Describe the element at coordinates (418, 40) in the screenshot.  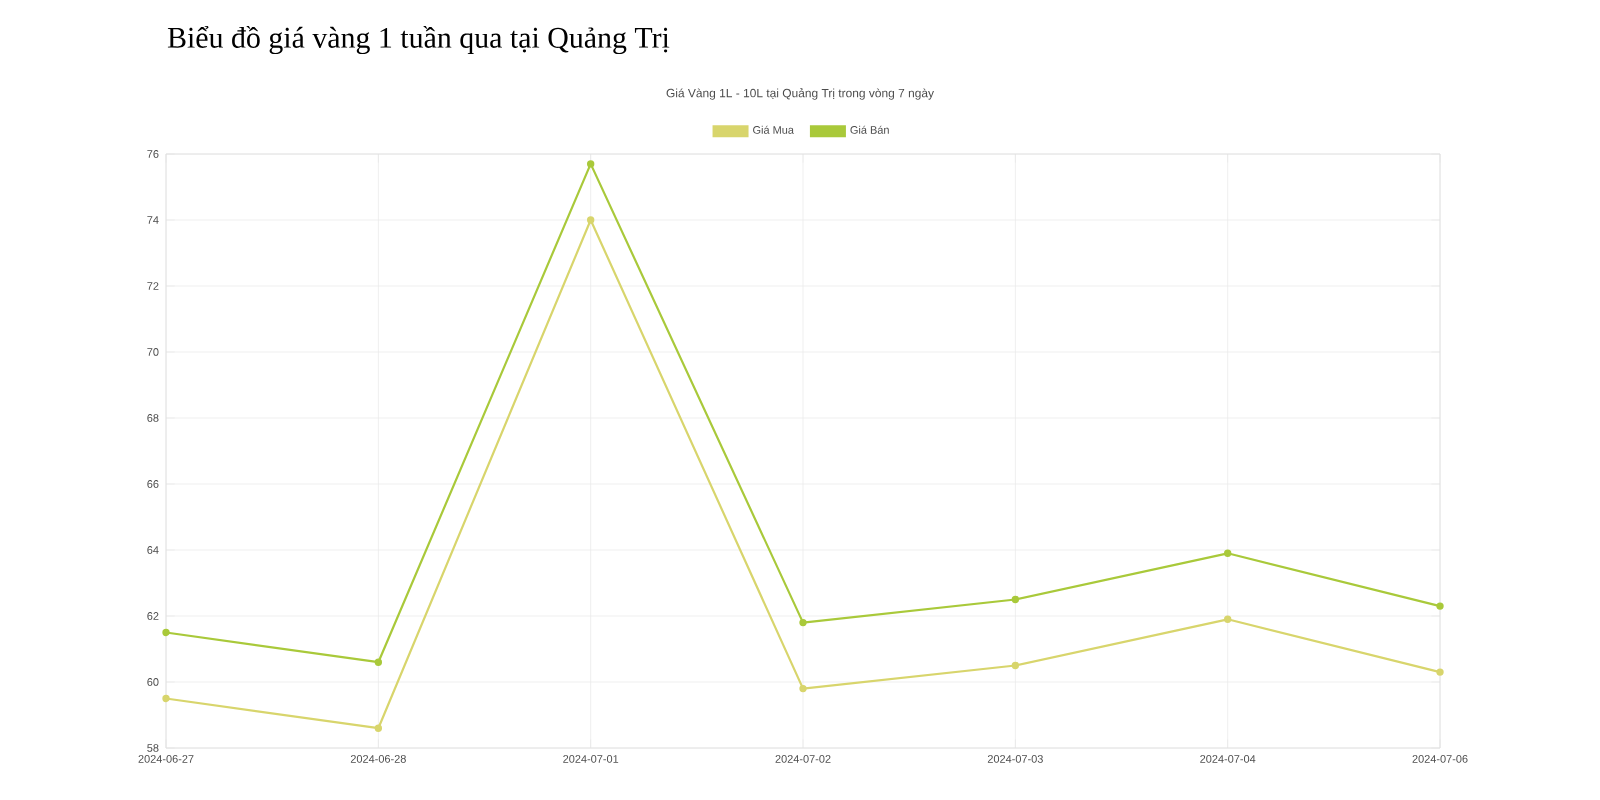
I see `chart-title: Biểu đồ giá vàng 1 tuần qua tại Quảng Trị` at that location.